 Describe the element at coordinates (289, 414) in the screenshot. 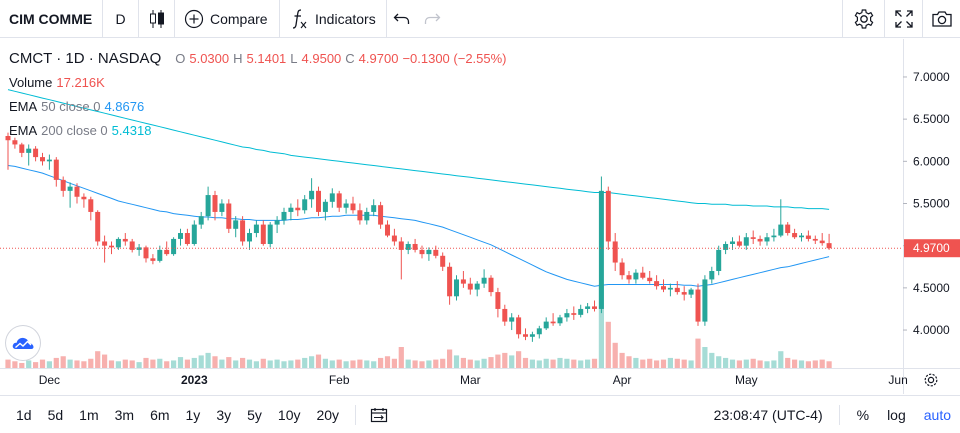

I see `range-10y: 10y` at that location.